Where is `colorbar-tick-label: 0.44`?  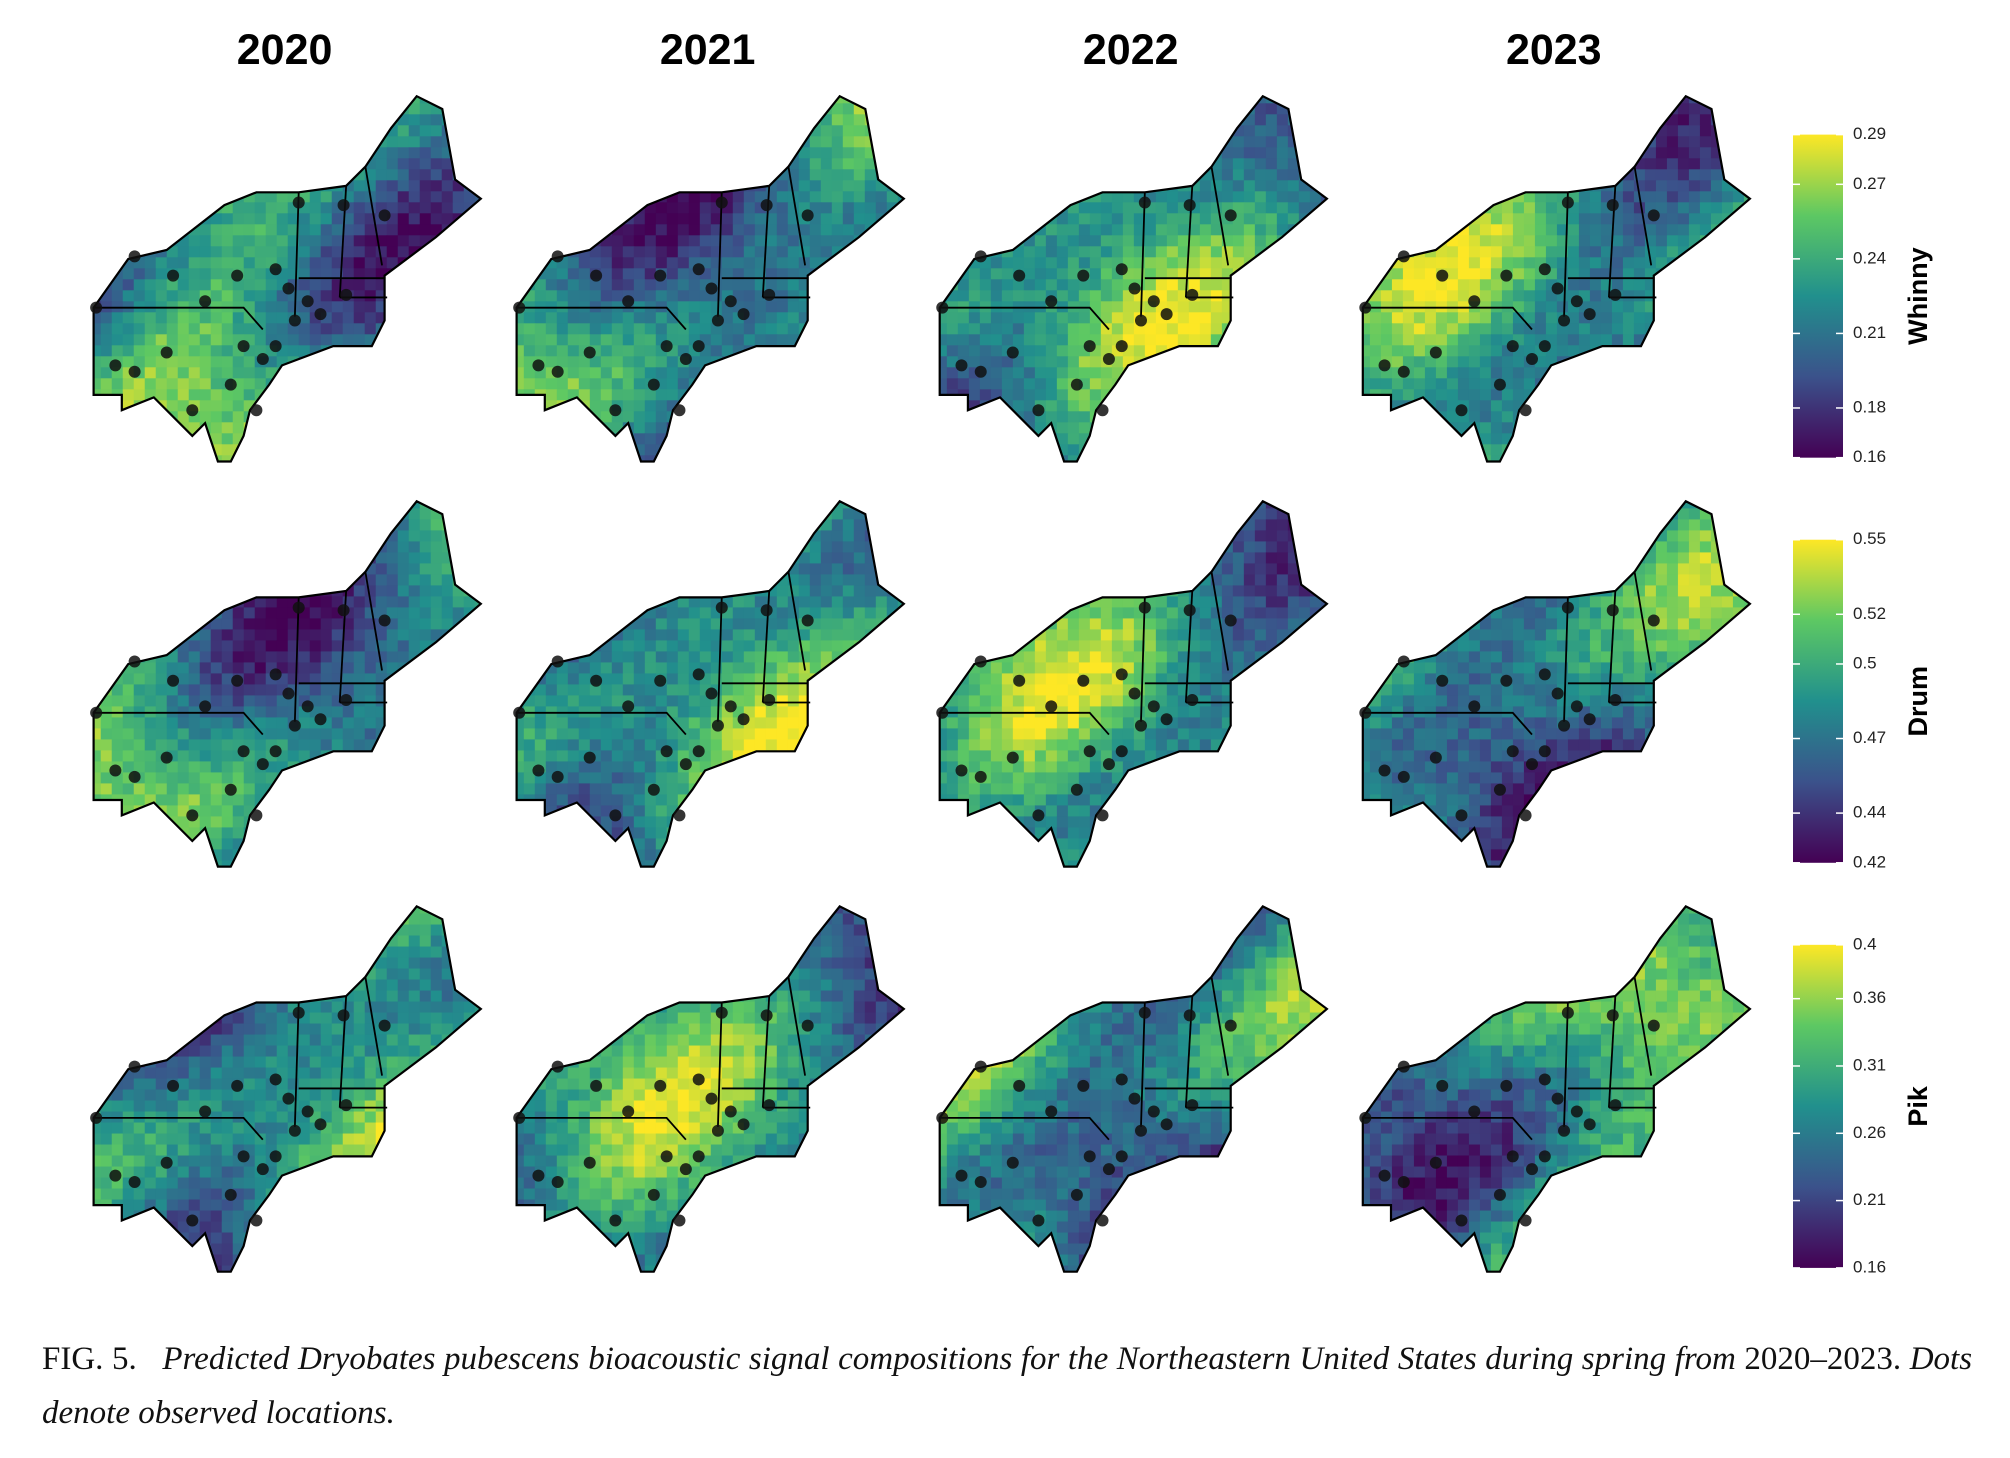
colorbar-tick-label: 0.44 is located at coordinates (1869, 812).